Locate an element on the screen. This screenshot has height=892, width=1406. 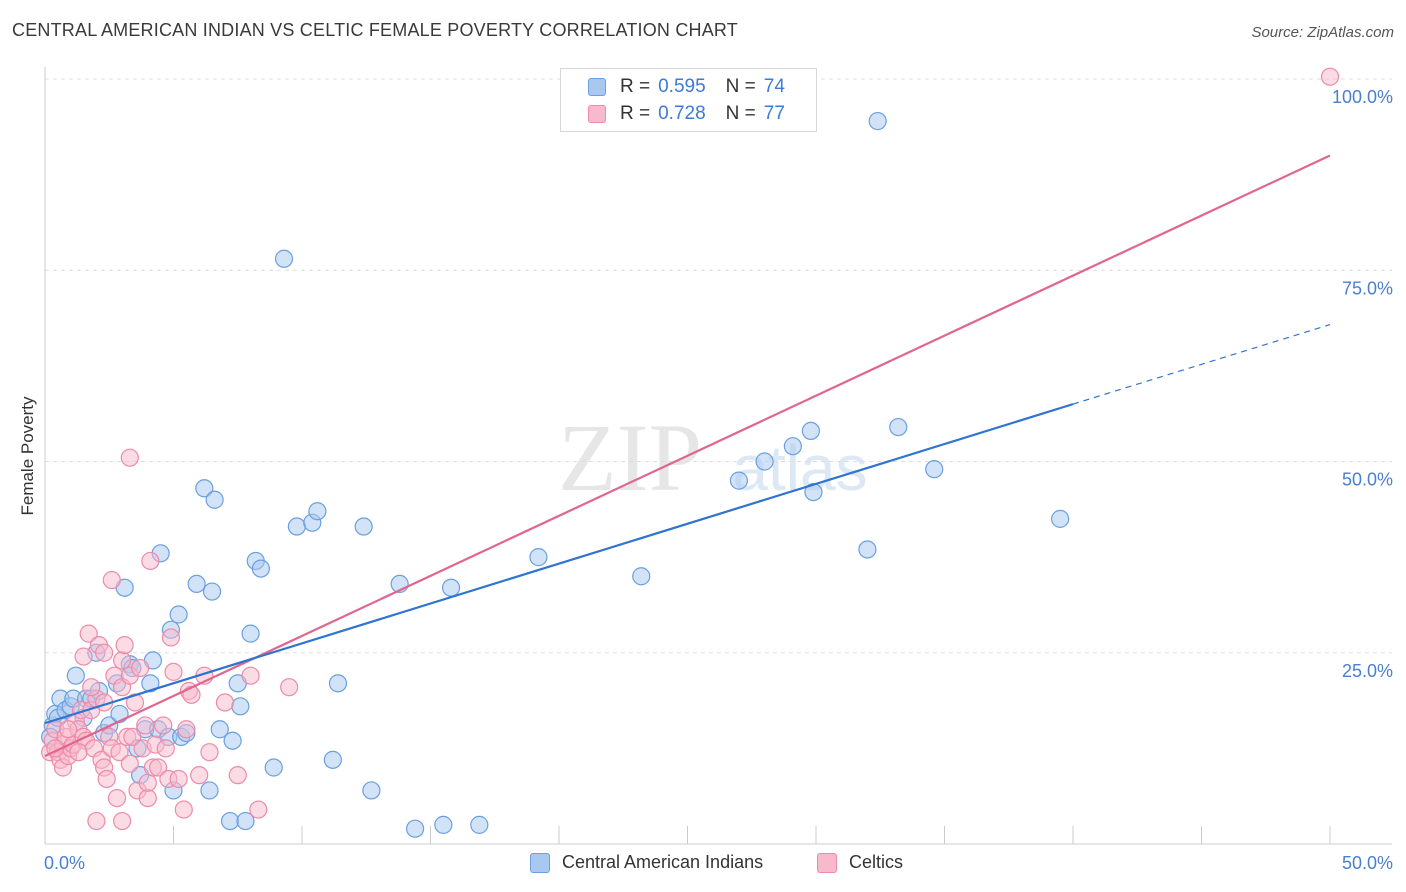
bottom-legend-blue: Central American Indians is located at coordinates (646, 862).